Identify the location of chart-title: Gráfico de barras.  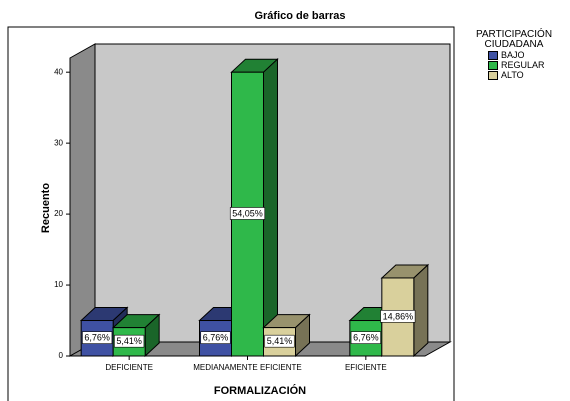
(299, 16).